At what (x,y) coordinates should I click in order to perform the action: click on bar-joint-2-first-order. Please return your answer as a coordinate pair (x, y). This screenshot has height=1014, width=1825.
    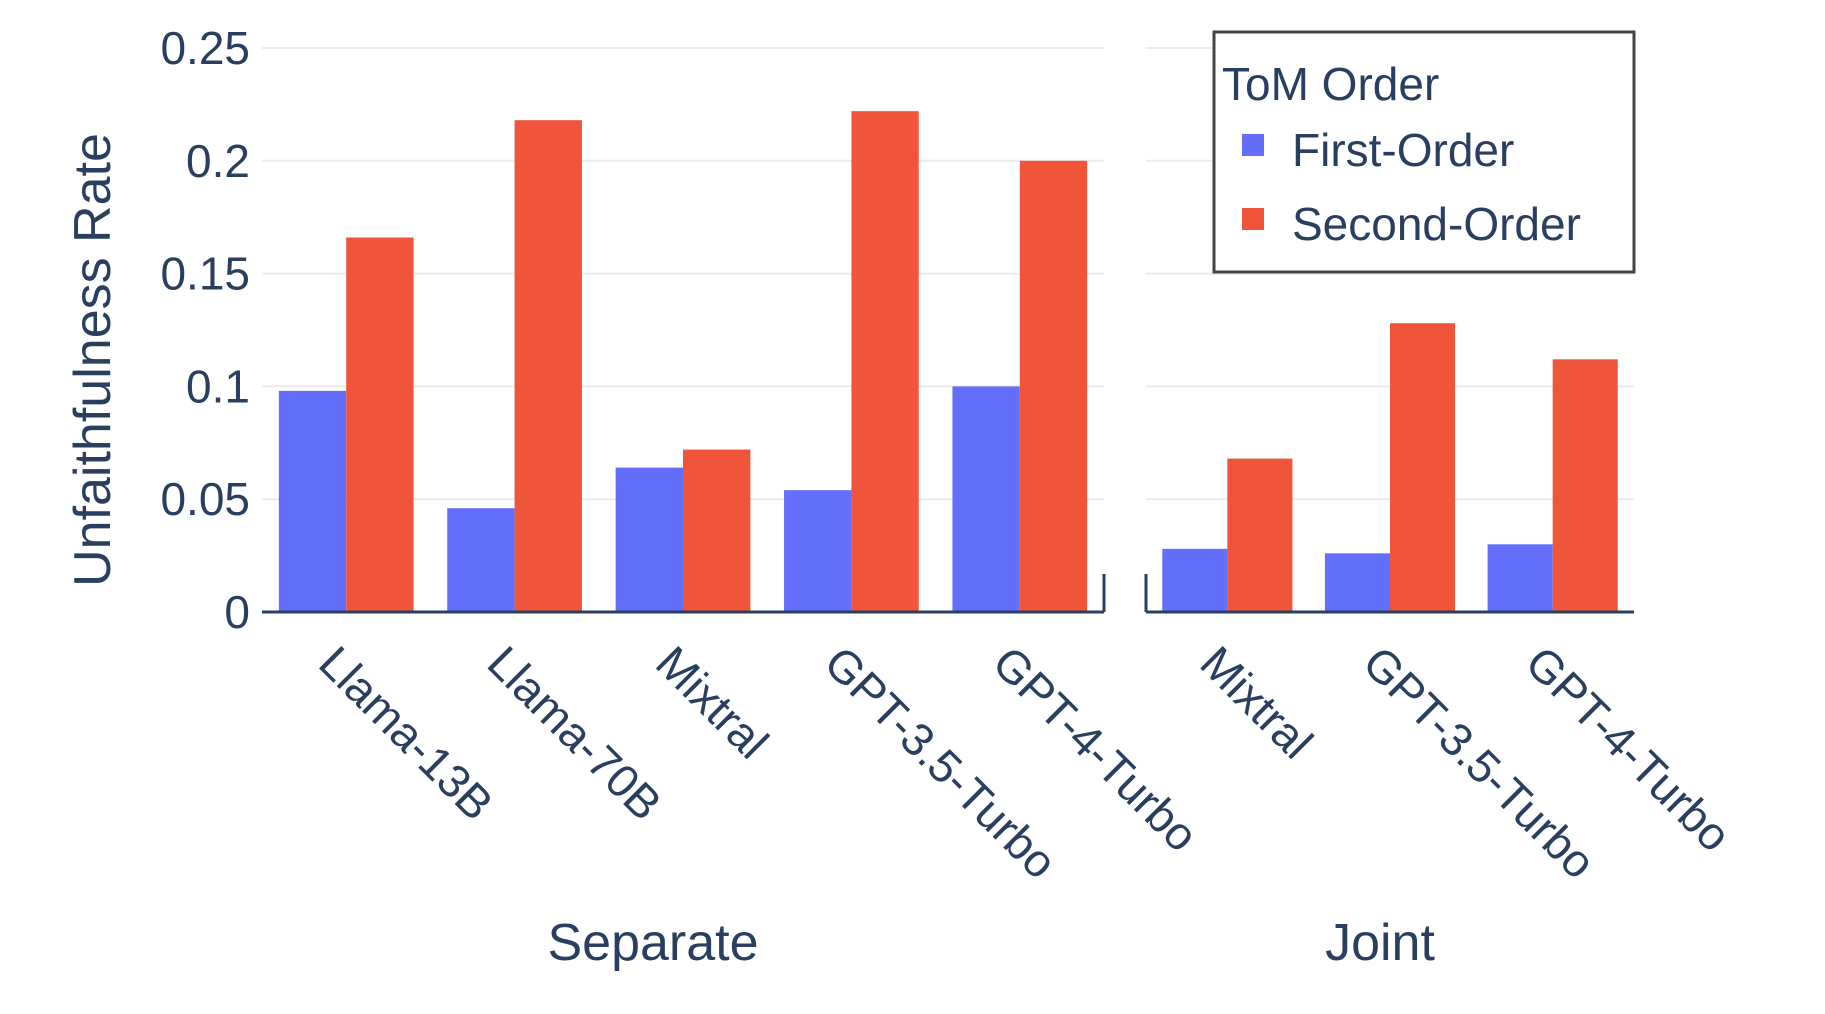
    Looking at the image, I should click on (1520, 578).